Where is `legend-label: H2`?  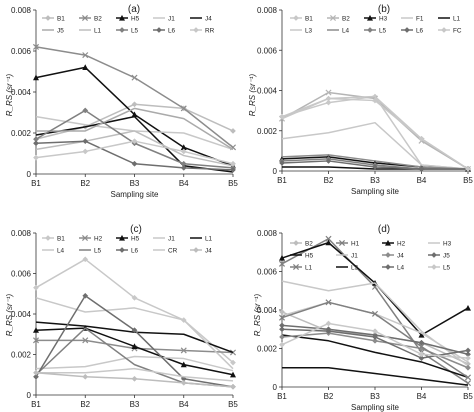 legend-label: H2 is located at coordinates (401, 243).